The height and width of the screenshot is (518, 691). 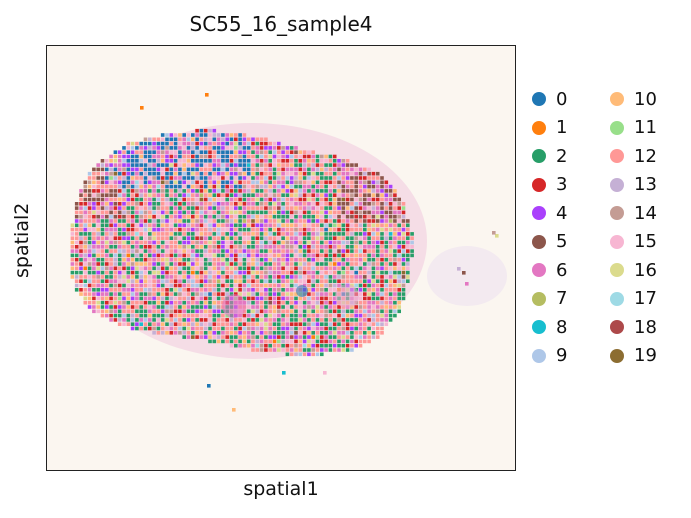 I want to click on legend-label-5: 5, so click(x=562, y=241).